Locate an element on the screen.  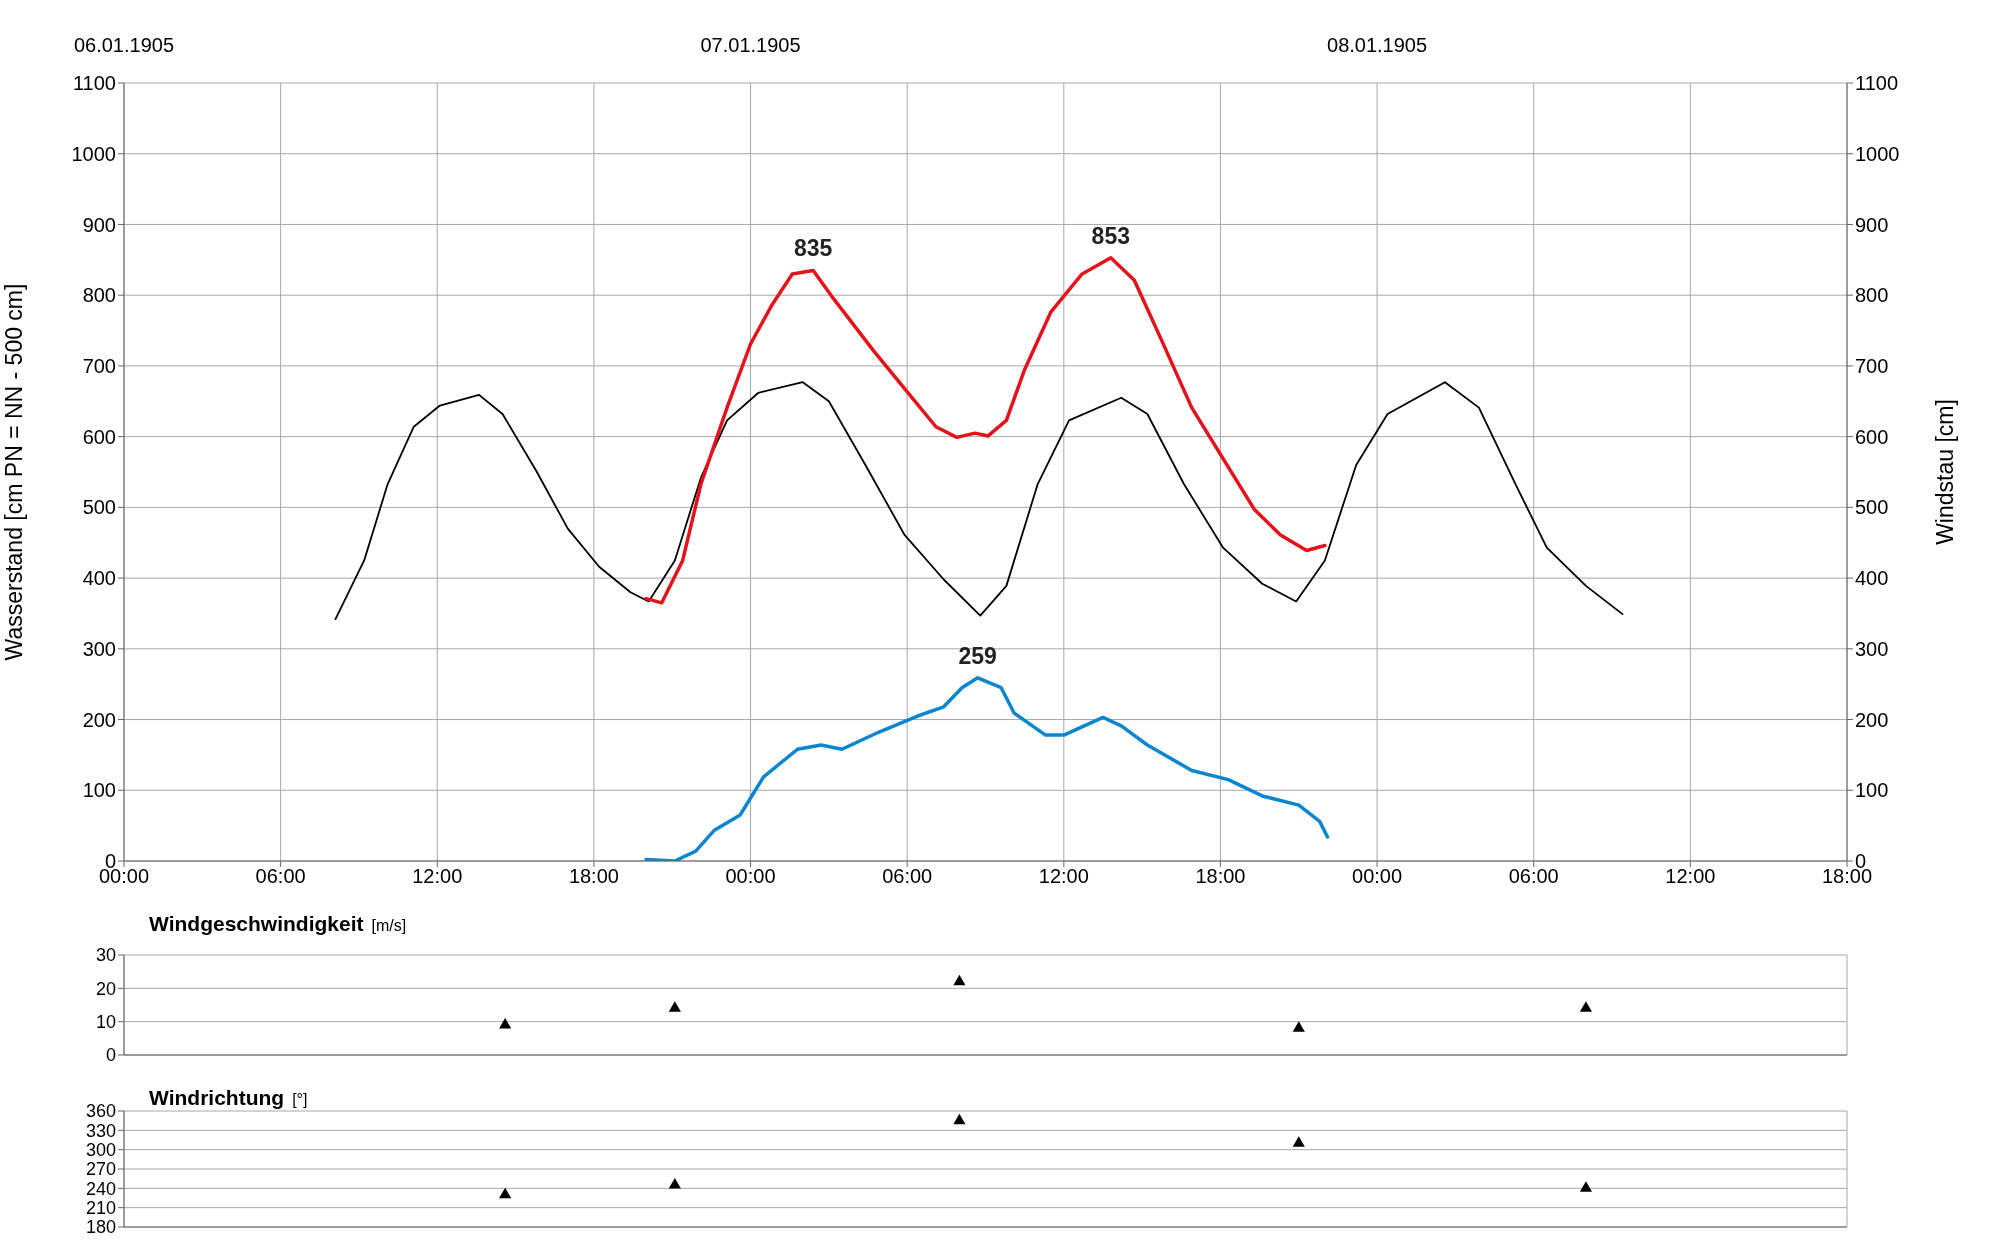
y-tick-label: 600 is located at coordinates (99, 436).